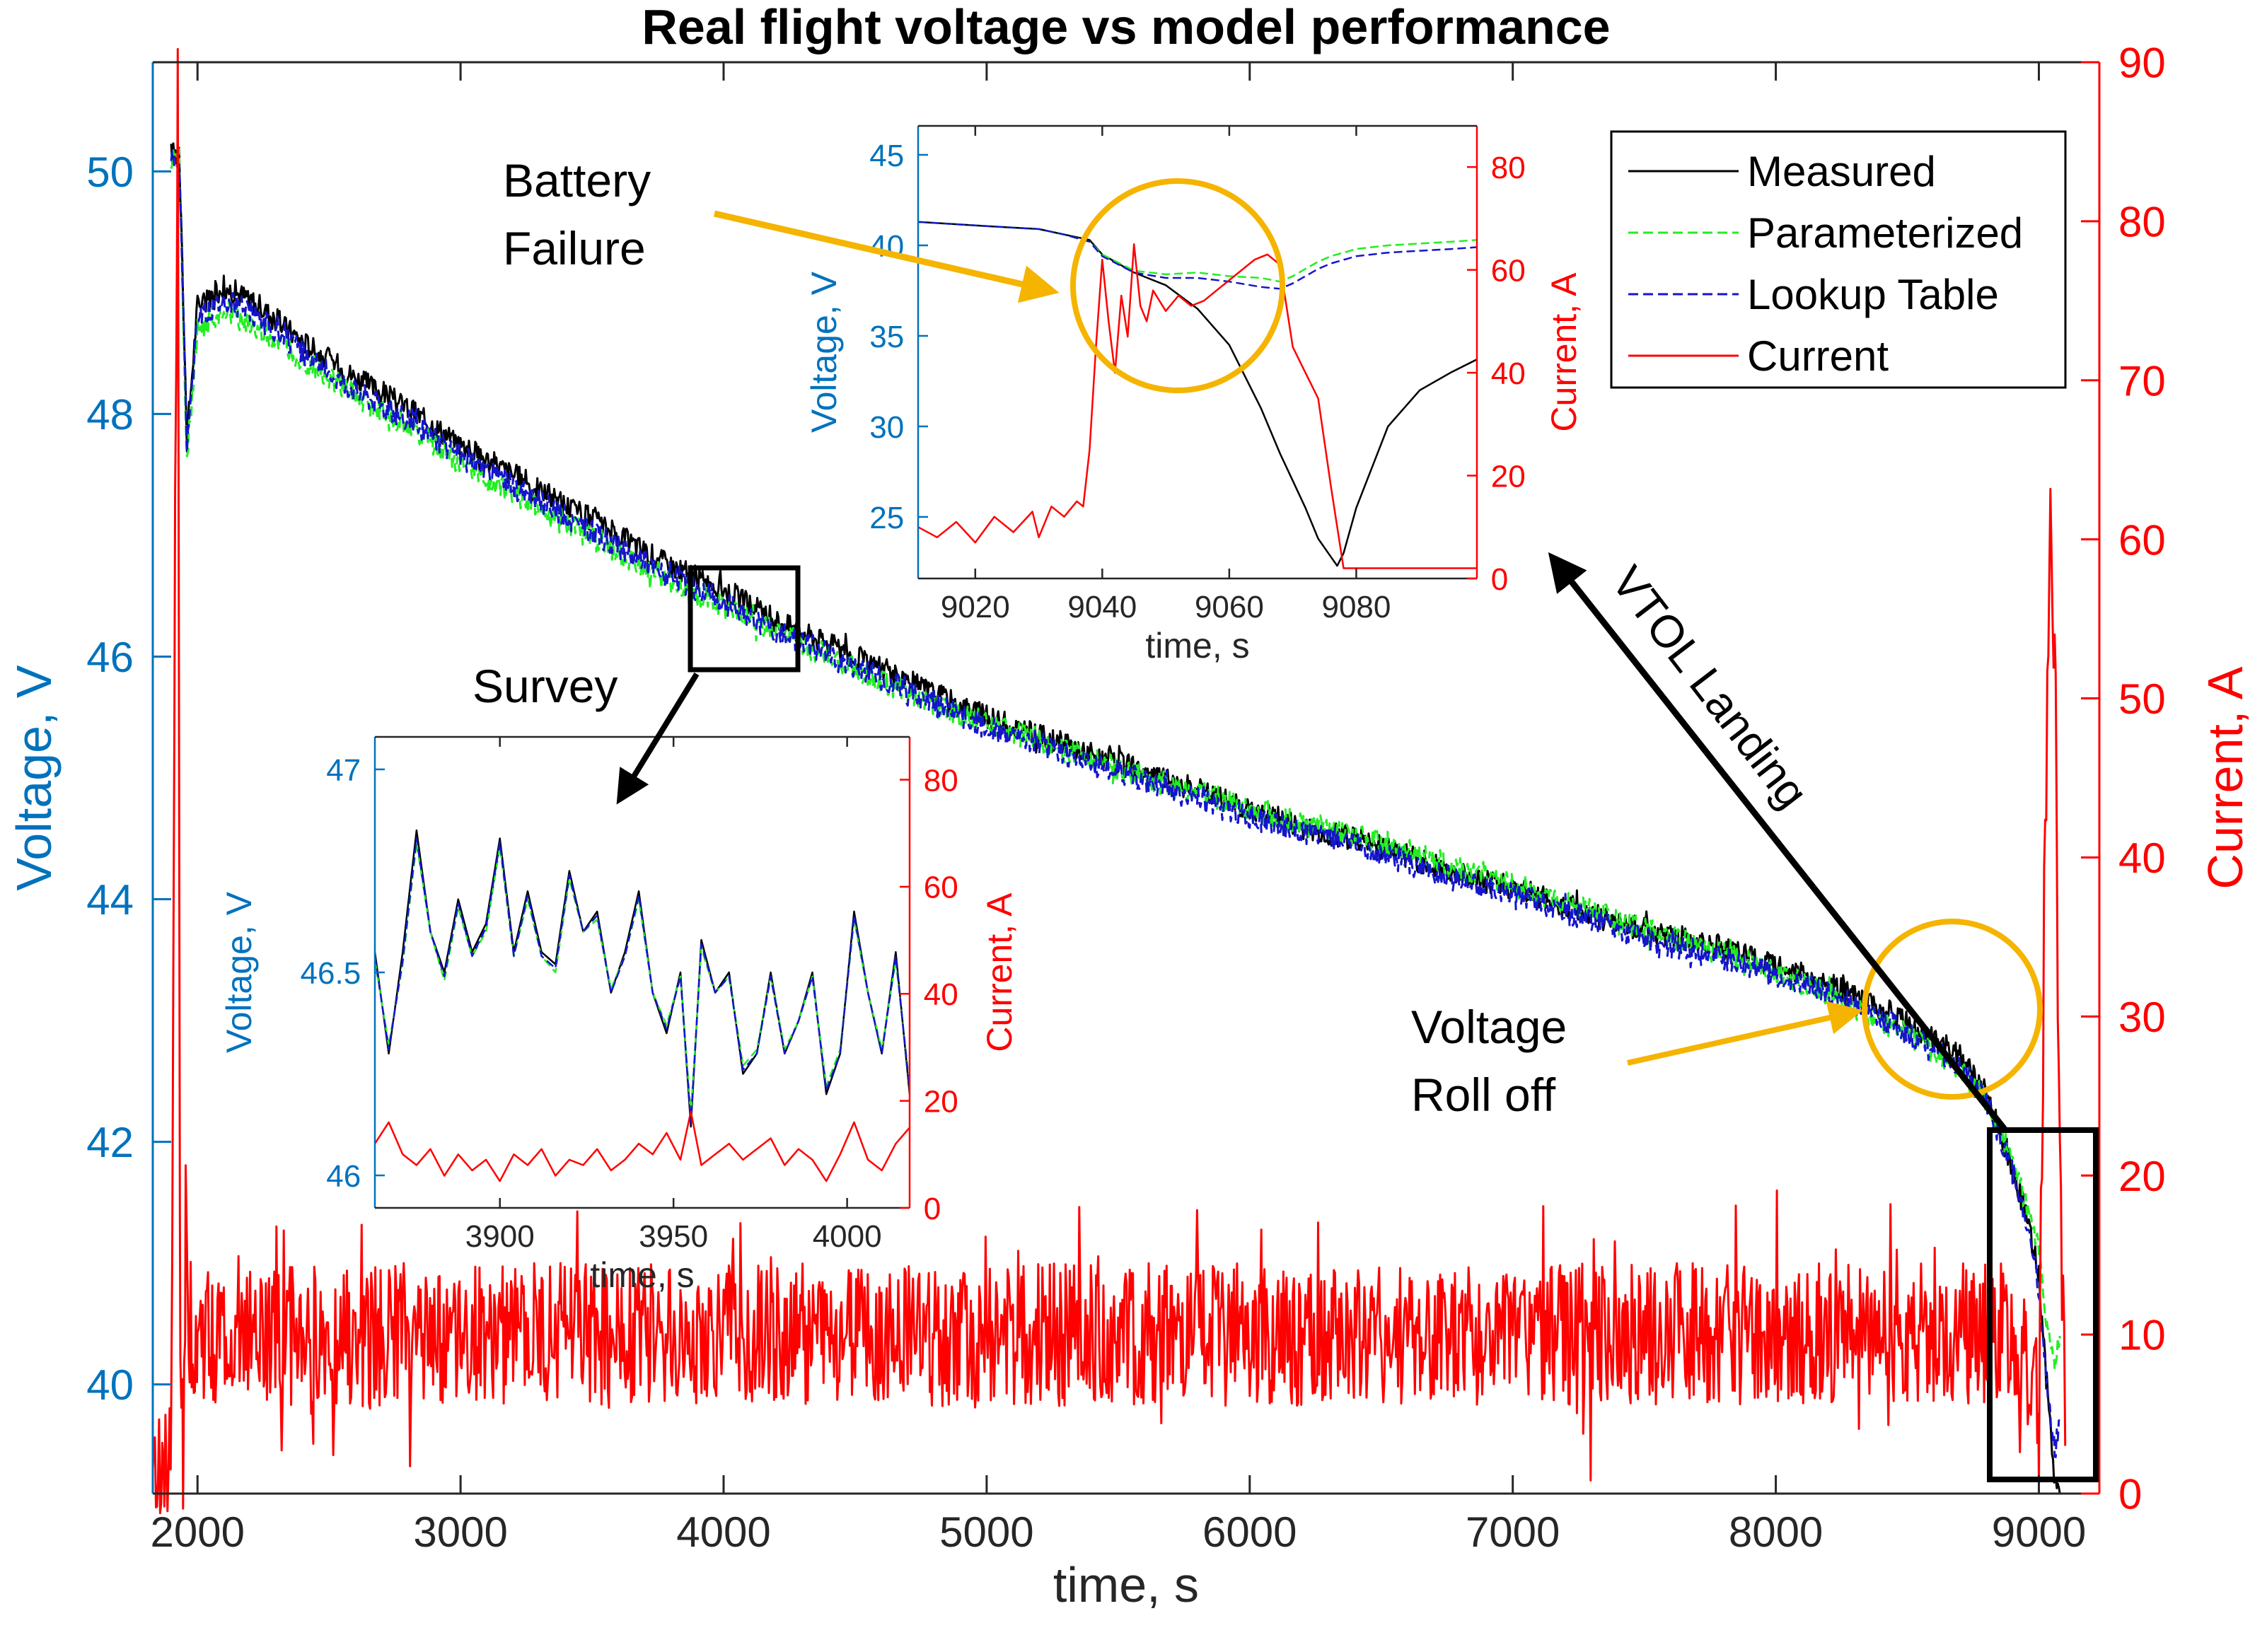  I want to click on y-right-tick-label: 10, so click(2142, 1335).